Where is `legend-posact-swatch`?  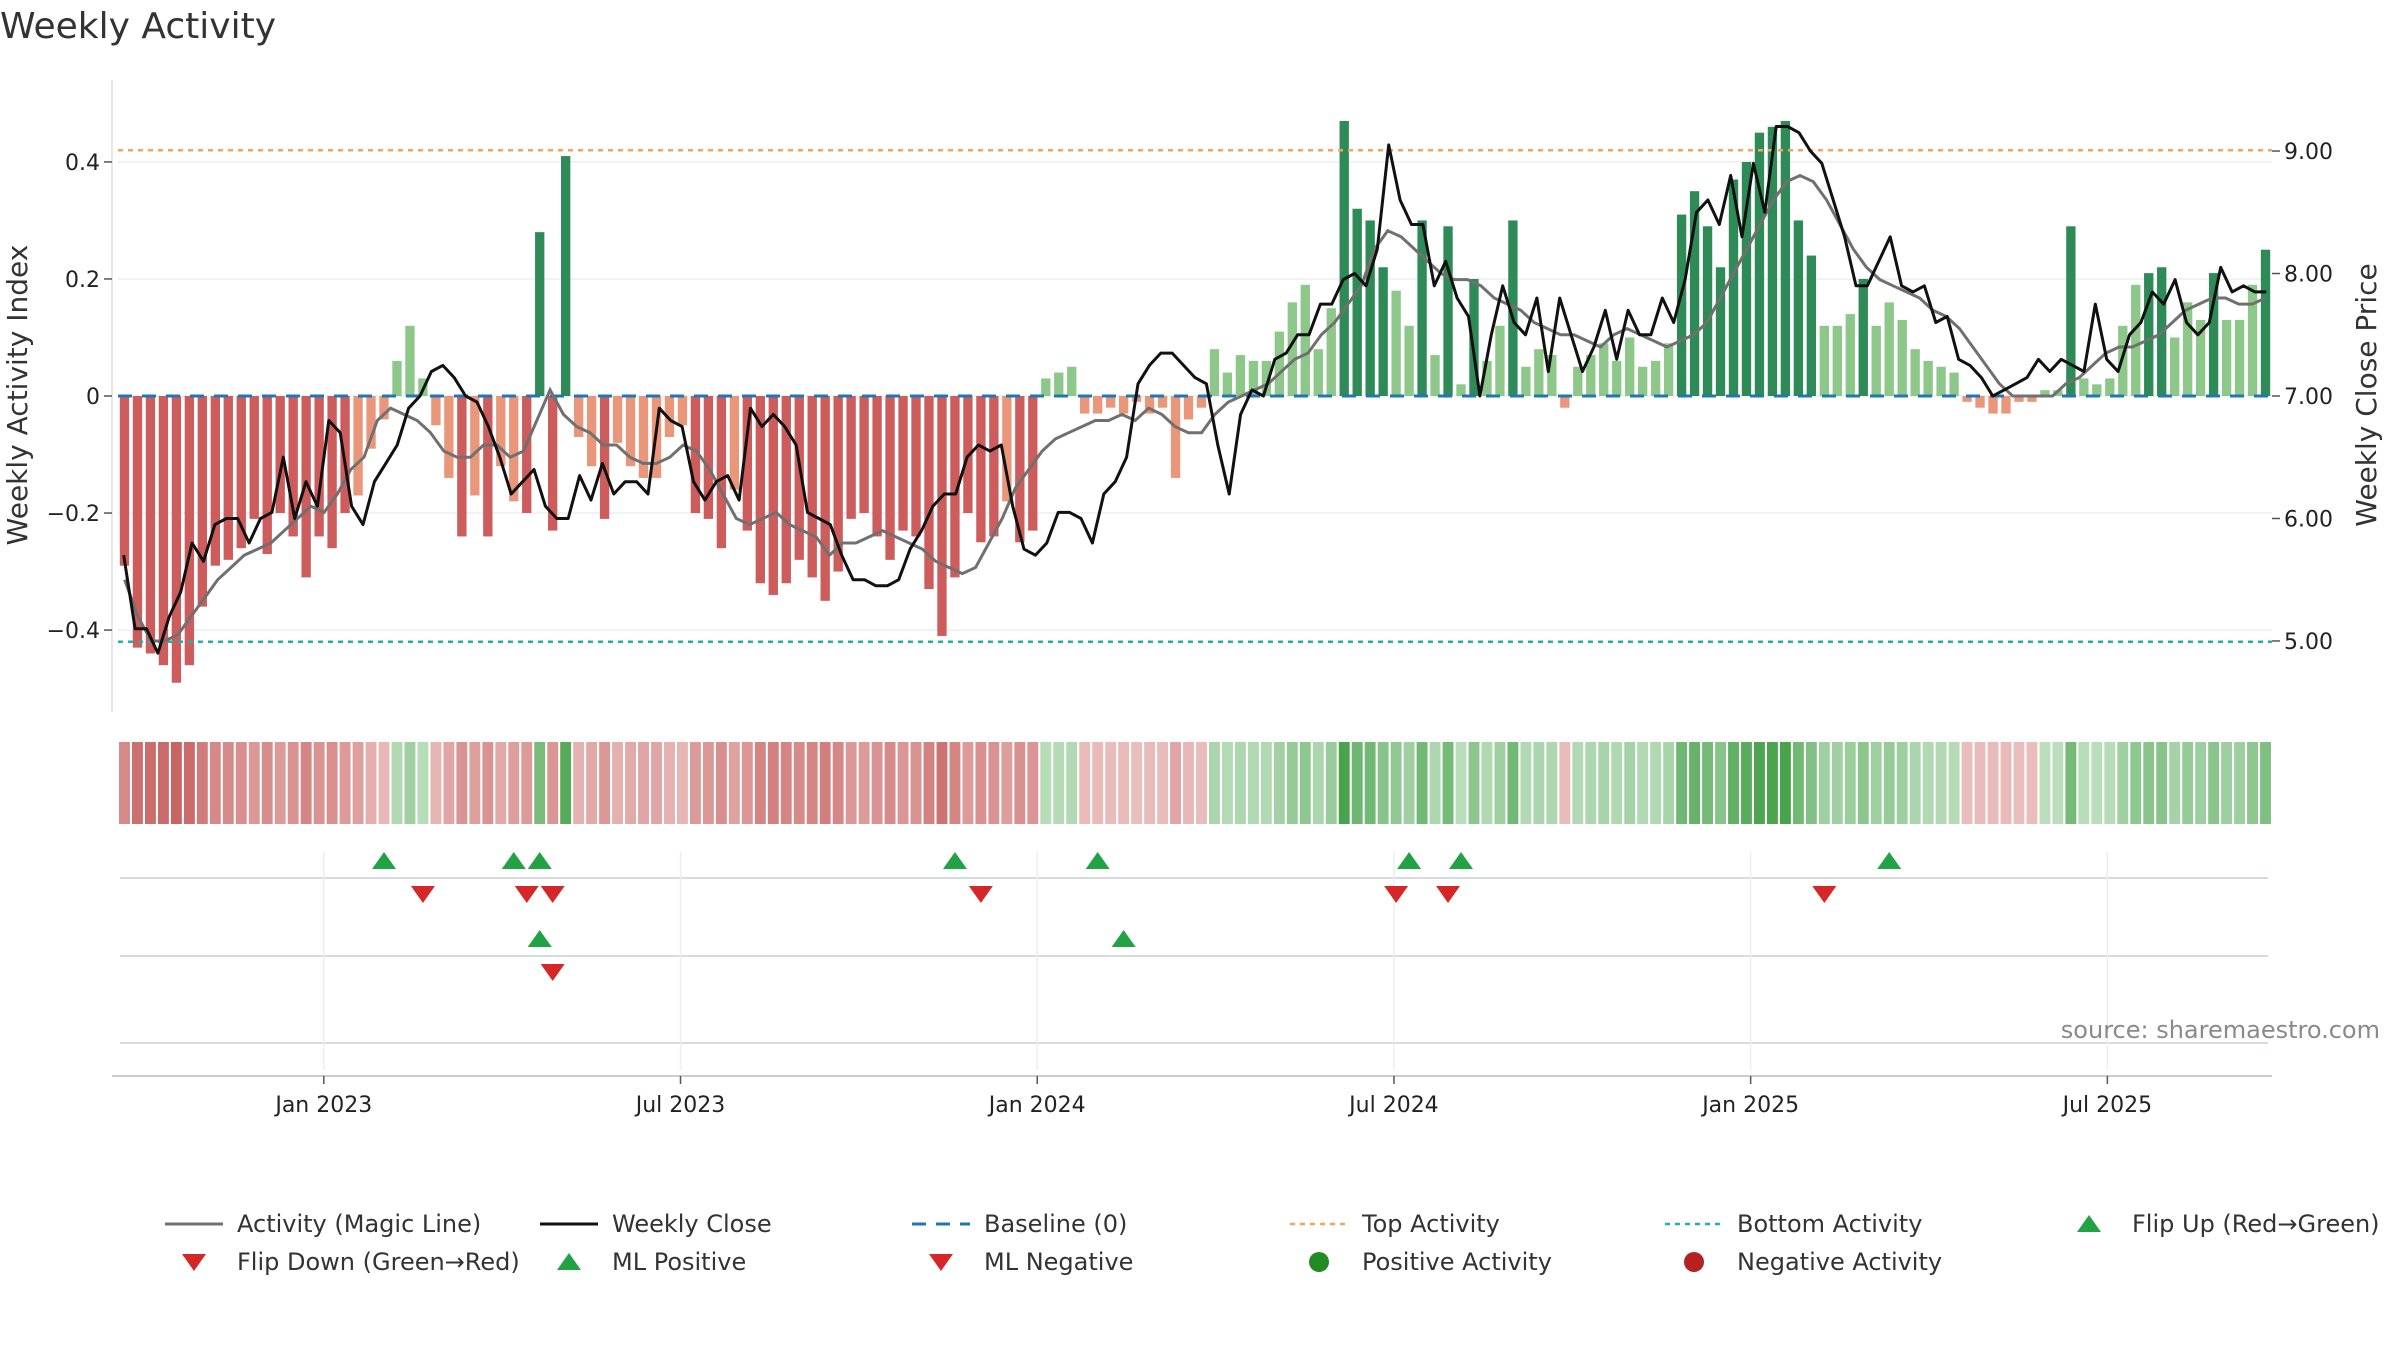
legend-posact-swatch is located at coordinates (1319, 1262).